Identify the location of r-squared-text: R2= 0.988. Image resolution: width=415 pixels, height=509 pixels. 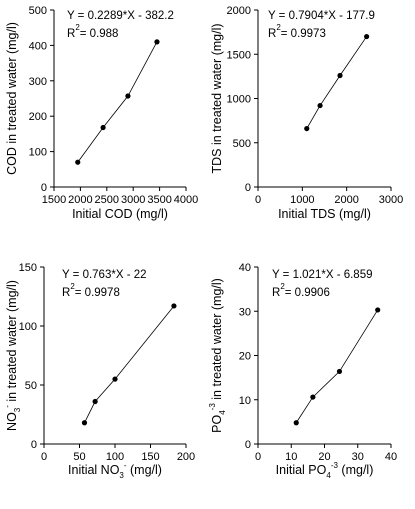
(92, 31).